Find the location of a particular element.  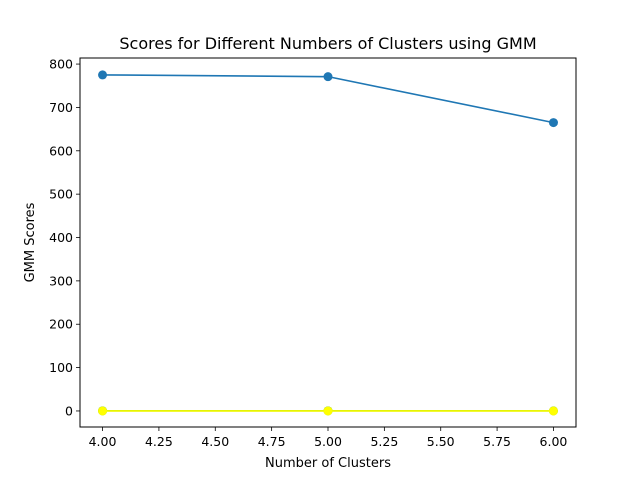

y-tick-label: 100 is located at coordinates (61, 367).